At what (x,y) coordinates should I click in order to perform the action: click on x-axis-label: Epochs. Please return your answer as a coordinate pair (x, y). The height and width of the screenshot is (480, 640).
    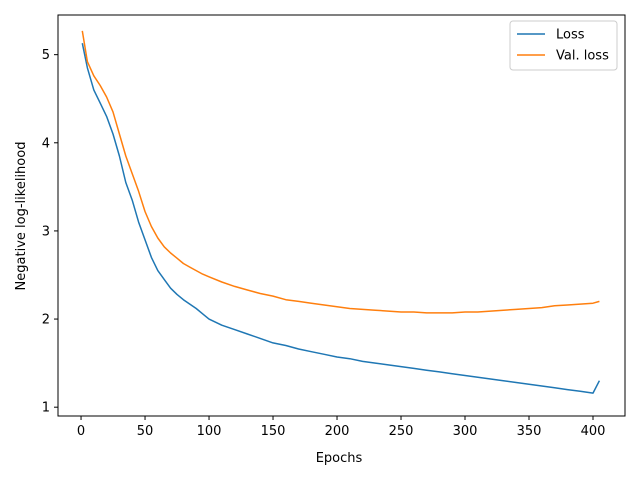
    Looking at the image, I should click on (339, 458).